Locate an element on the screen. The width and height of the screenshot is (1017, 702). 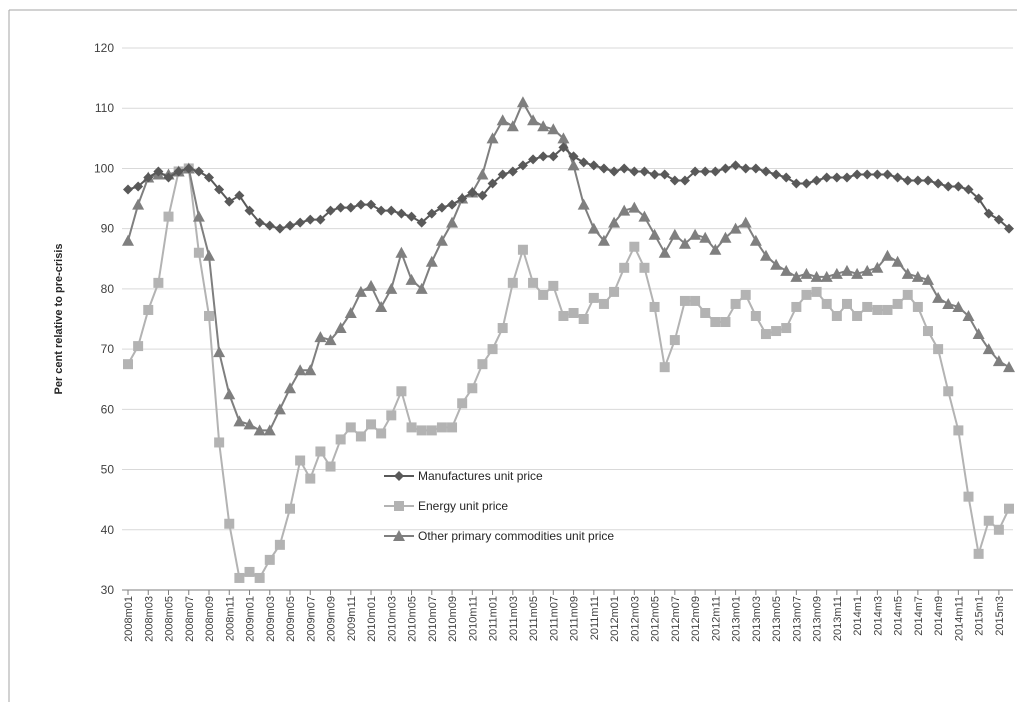
x-tick-label: 2013m03 is located at coordinates (757, 619).